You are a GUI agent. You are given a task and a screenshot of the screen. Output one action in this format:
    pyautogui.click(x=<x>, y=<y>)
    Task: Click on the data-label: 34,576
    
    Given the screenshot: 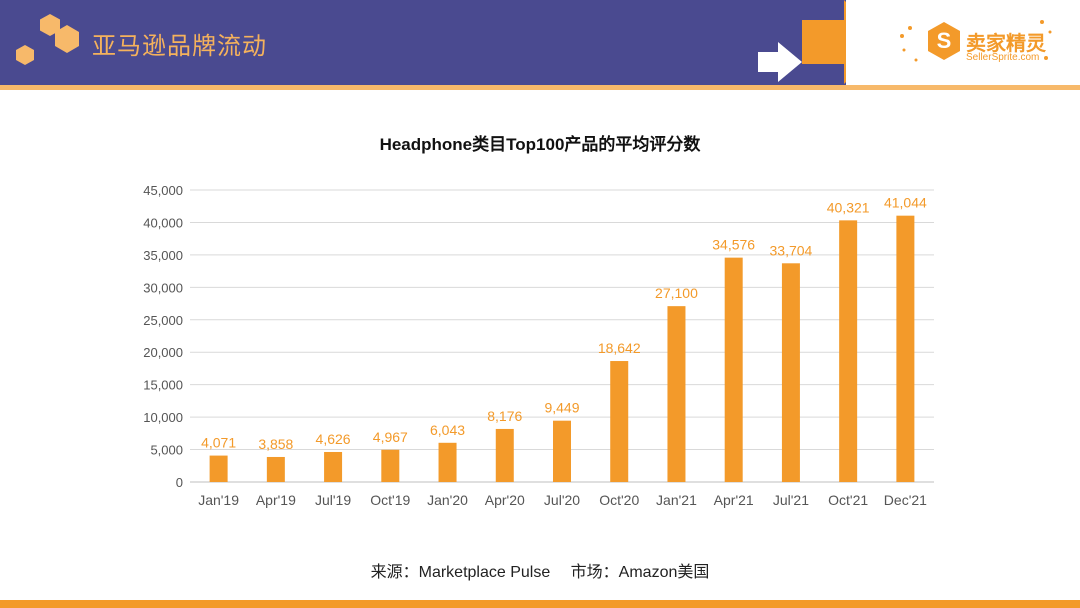 What is the action you would take?
    pyautogui.click(x=733, y=245)
    